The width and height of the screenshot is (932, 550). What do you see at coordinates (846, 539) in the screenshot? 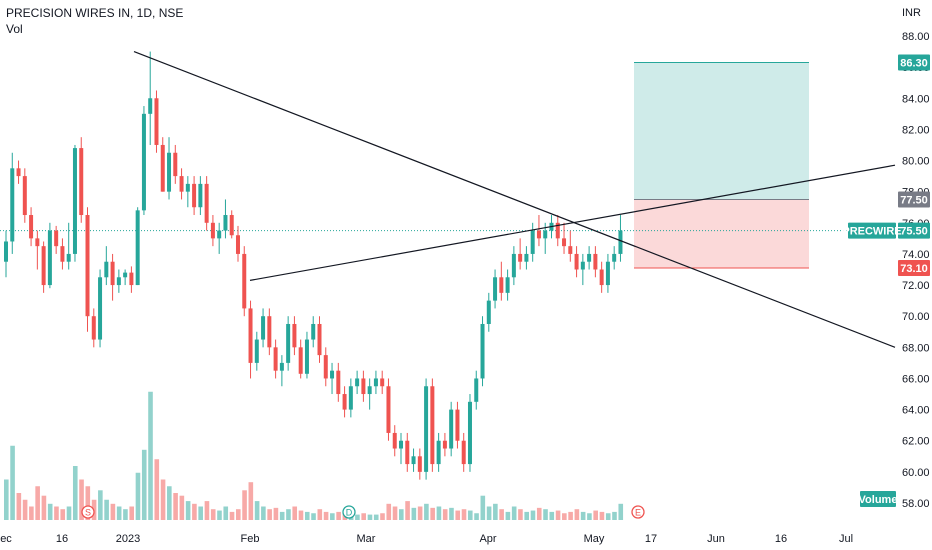
I see `x-tick-label: Jul` at bounding box center [846, 539].